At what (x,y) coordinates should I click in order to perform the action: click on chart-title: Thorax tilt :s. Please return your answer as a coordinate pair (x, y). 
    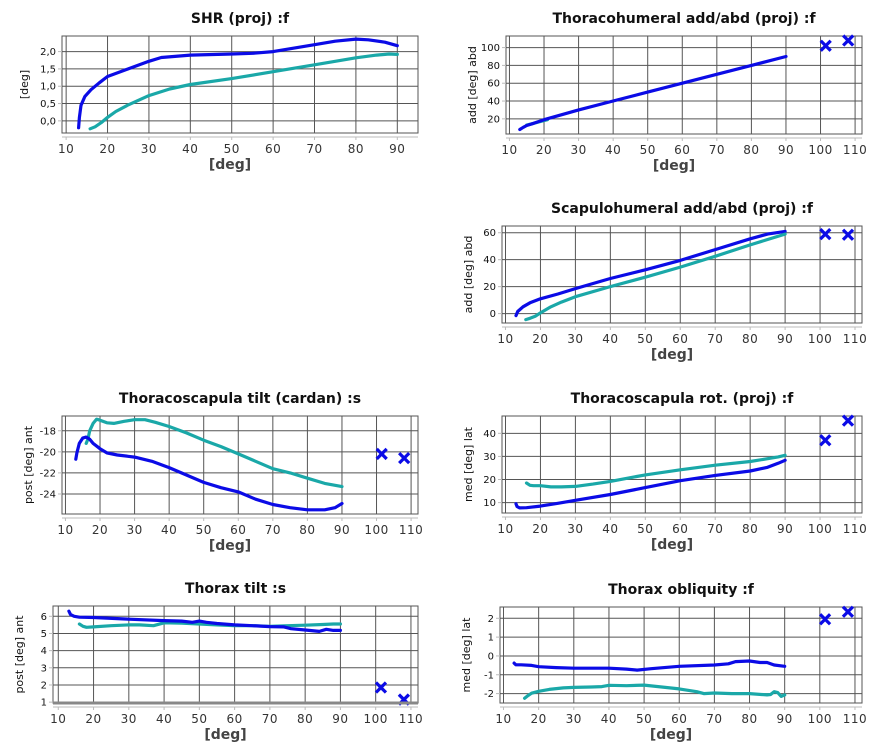
    Looking at the image, I should click on (235, 589).